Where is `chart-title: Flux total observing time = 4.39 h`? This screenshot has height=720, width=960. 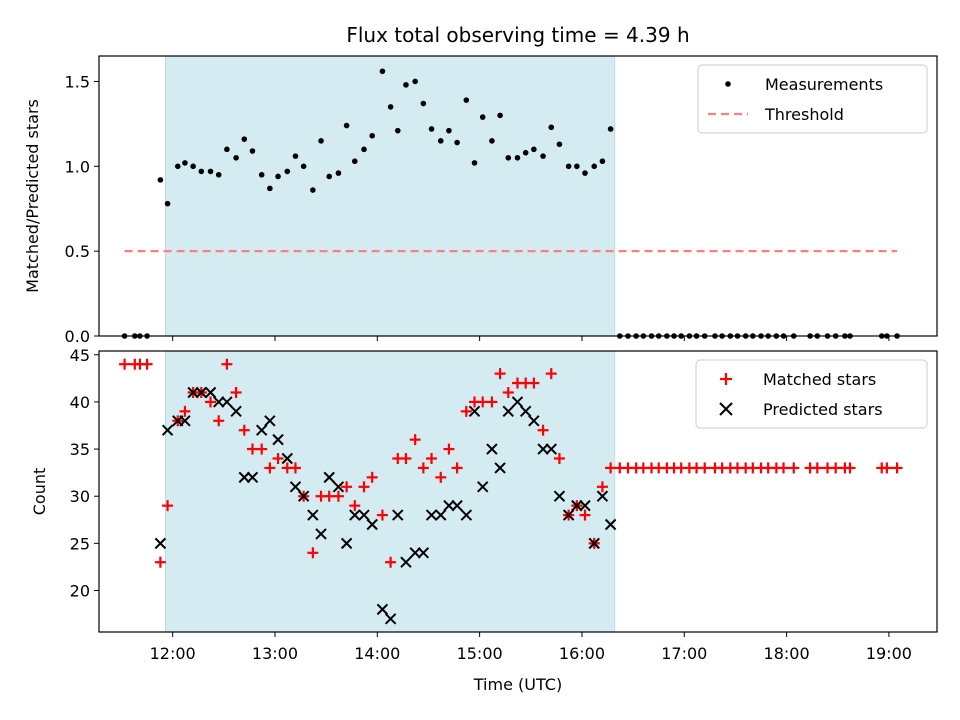
chart-title: Flux total observing time = 4.39 h is located at coordinates (517, 35).